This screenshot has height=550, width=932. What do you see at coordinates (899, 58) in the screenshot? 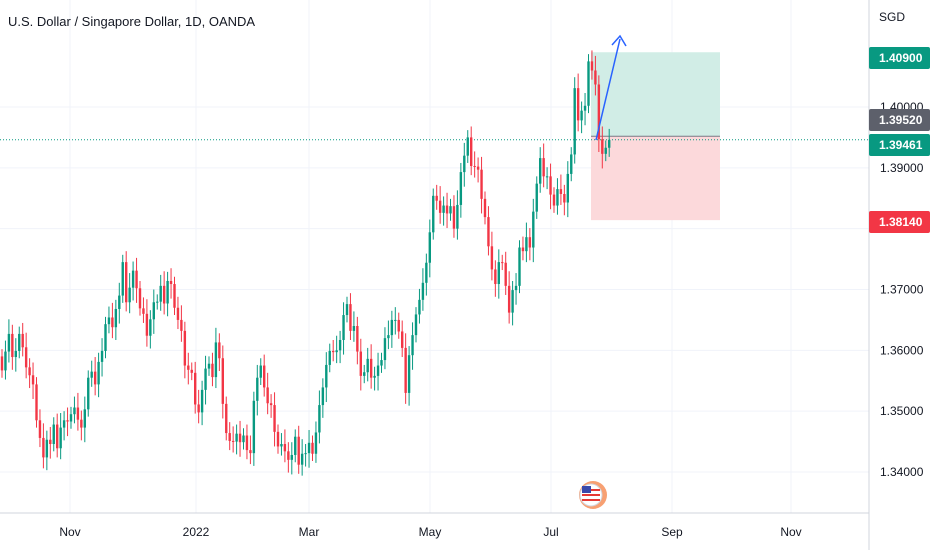
I see `price-tag: 1.40900` at bounding box center [899, 58].